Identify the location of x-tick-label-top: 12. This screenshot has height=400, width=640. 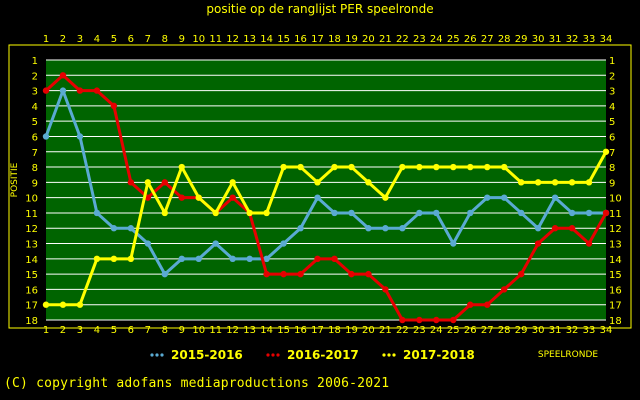
(232, 39).